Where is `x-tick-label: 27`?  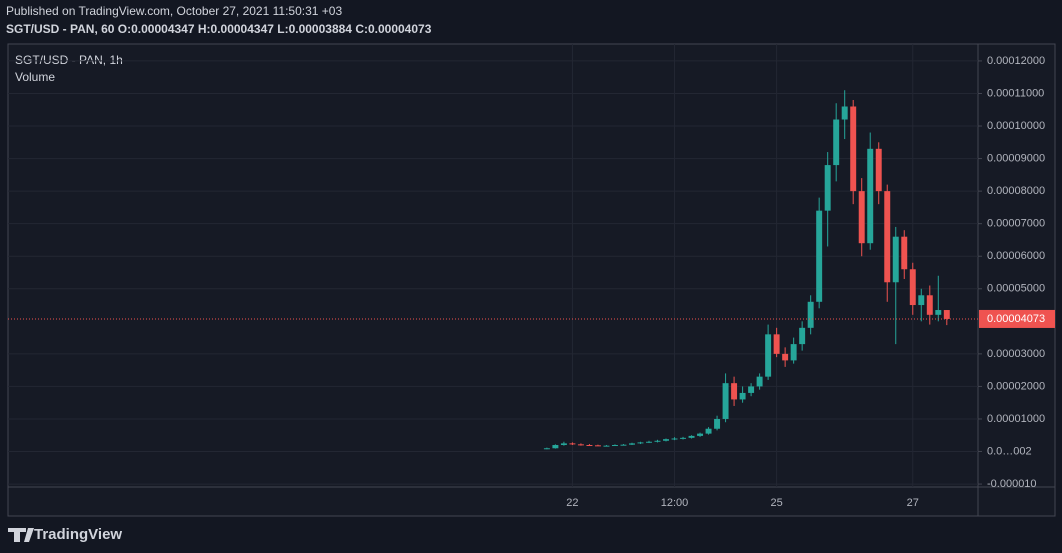 x-tick-label: 27 is located at coordinates (913, 503).